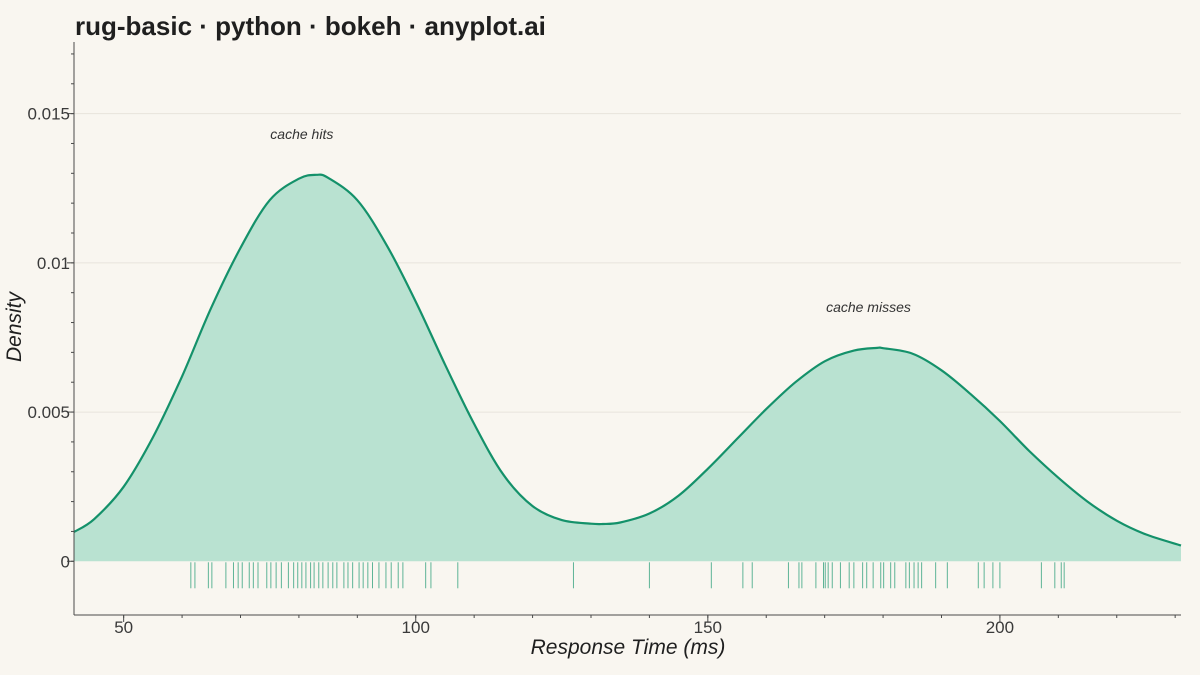 The height and width of the screenshot is (675, 1200). What do you see at coordinates (14, 326) in the screenshot?
I see `y-axis-label: Density` at bounding box center [14, 326].